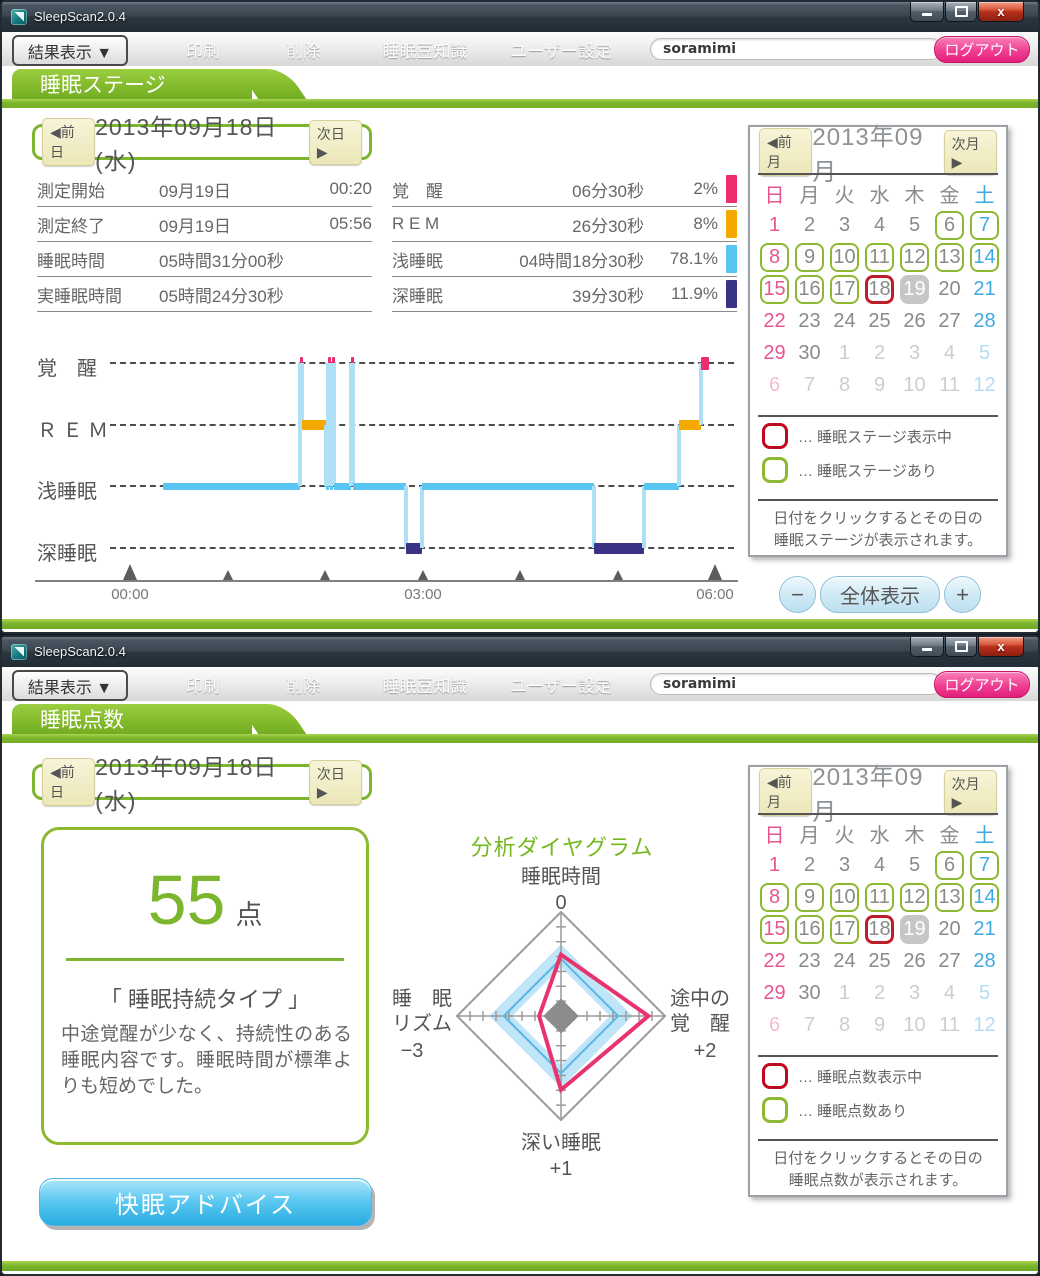  Describe the element at coordinates (796, 49) in the screenshot. I see `username-input` at that location.